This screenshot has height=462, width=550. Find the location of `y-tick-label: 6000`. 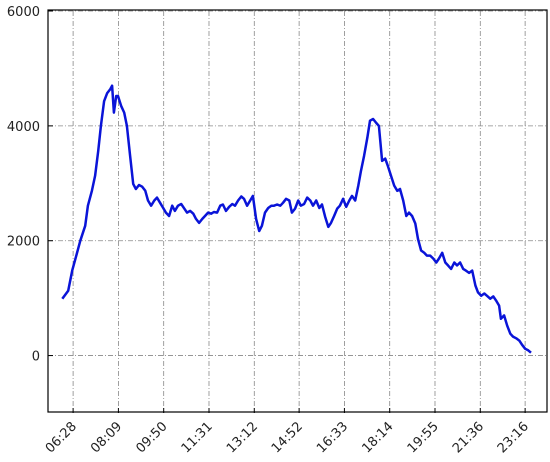

y-tick-label: 6000 is located at coordinates (23, 12).